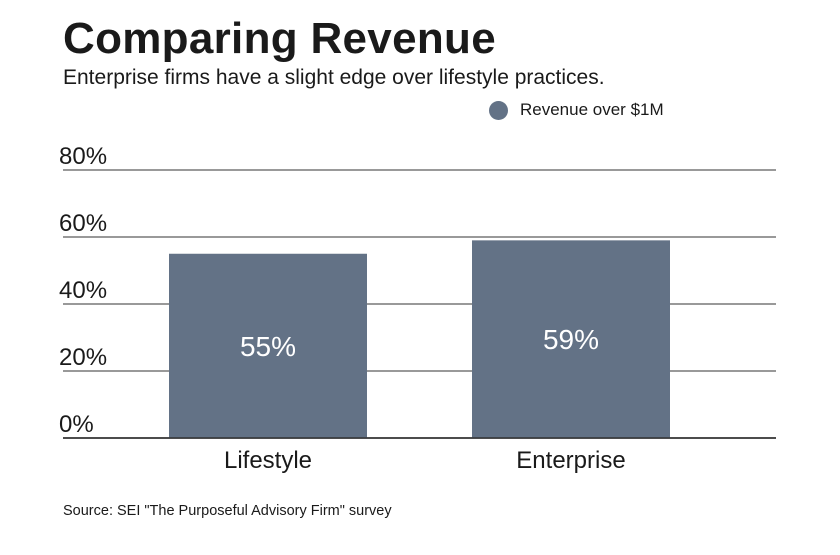 This screenshot has height=555, width=840. Describe the element at coordinates (279, 38) in the screenshot. I see `chart-title: Comparing Revenue` at that location.